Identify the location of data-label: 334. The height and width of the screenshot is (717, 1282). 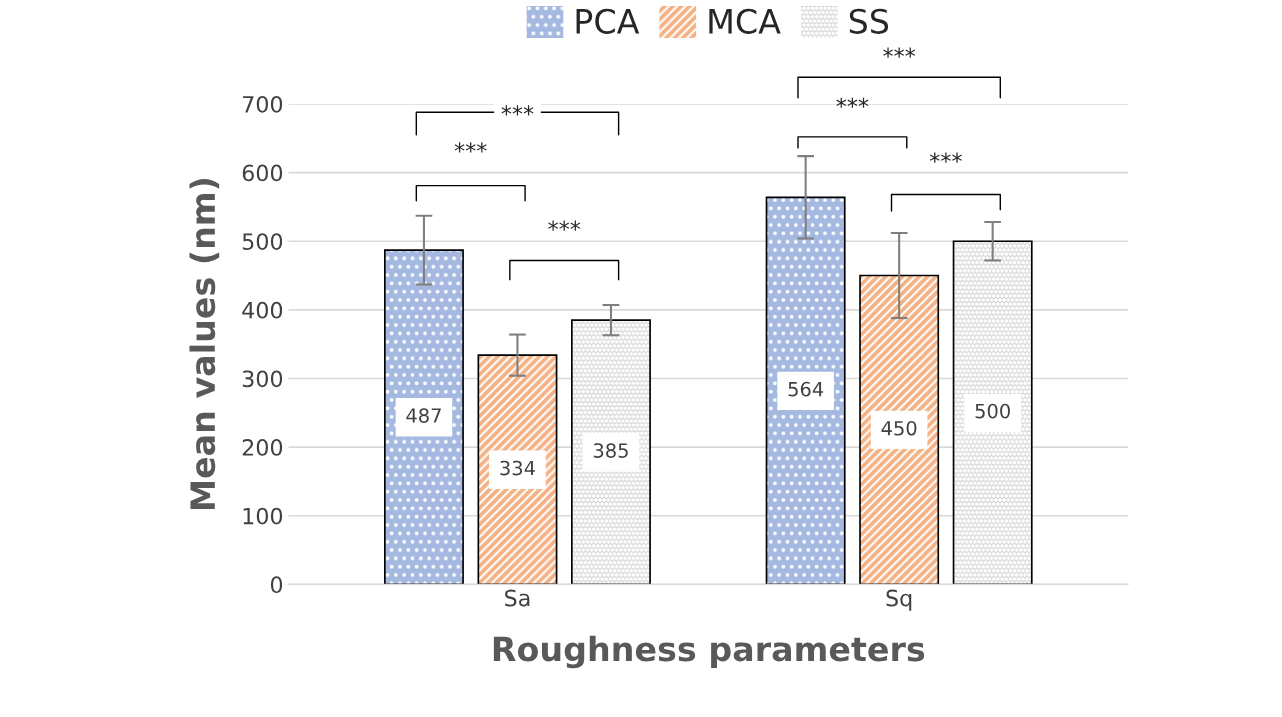
(517, 468).